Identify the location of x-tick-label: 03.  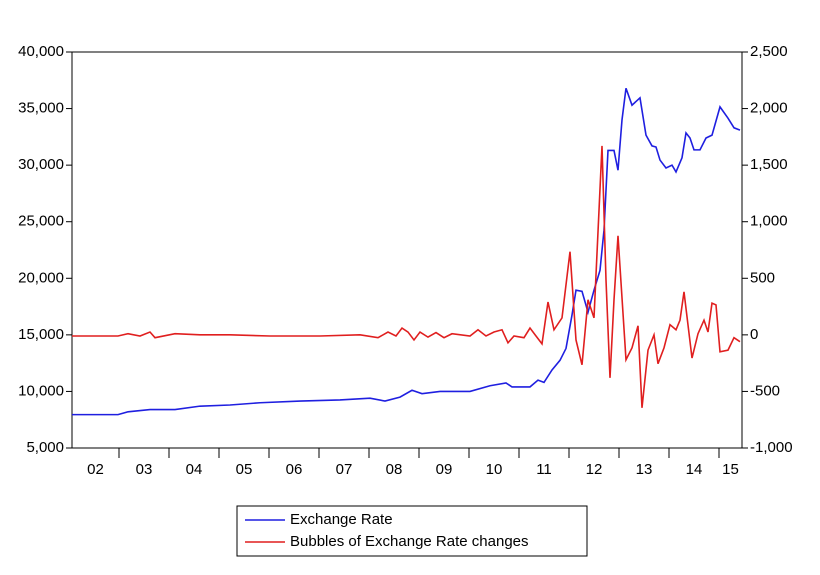
(144, 469).